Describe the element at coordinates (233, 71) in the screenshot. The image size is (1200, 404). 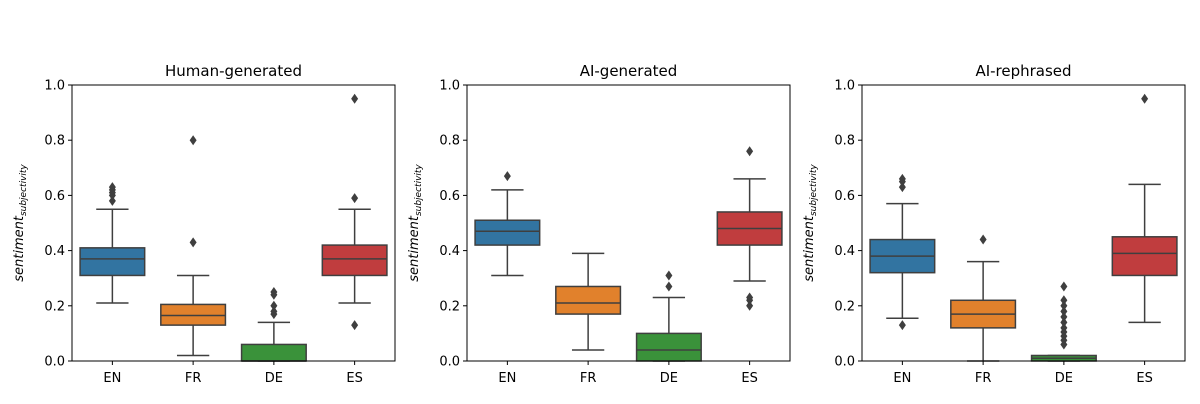
I see `panel-title: Human-generated` at that location.